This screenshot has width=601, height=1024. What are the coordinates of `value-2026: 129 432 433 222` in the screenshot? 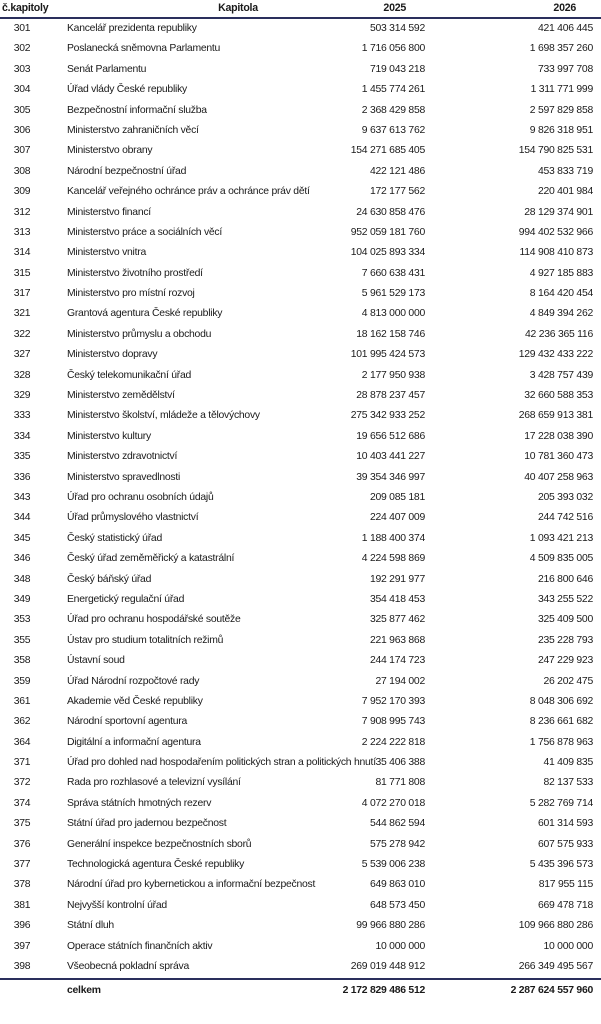 It's located at (556, 355).